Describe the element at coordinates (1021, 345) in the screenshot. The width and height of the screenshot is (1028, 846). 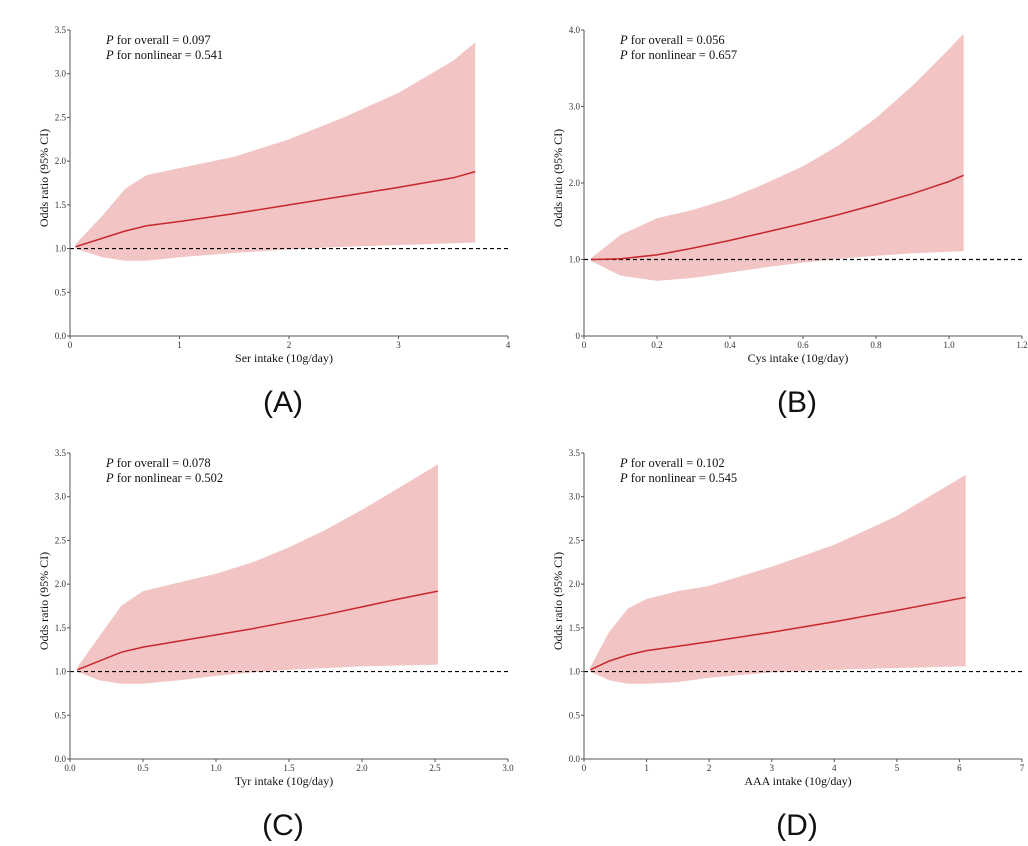
I see `x-tick-label: 1.2` at that location.